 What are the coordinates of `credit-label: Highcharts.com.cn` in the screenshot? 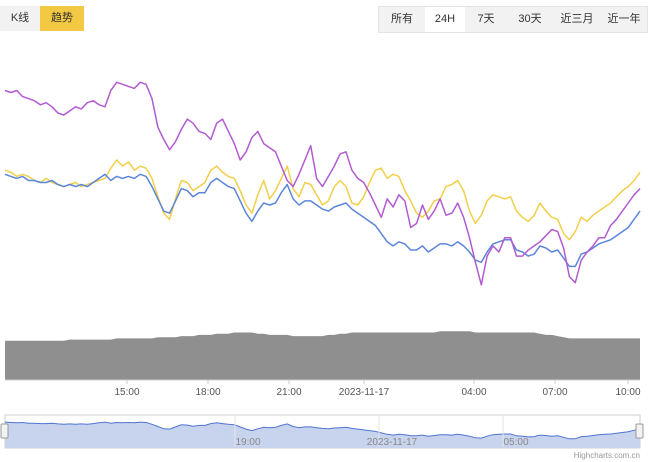 It's located at (607, 455).